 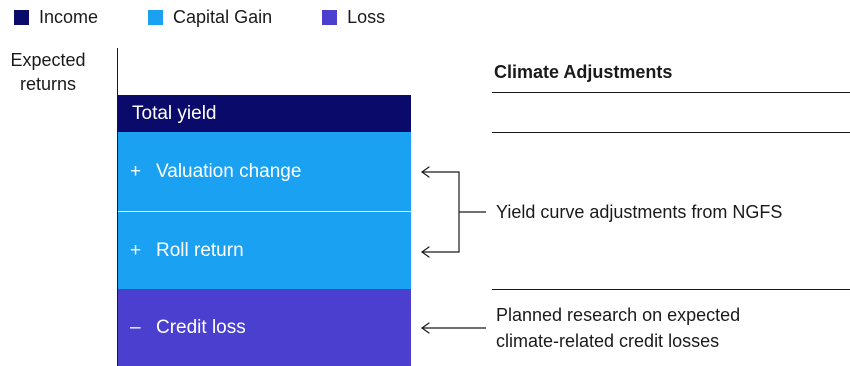 What do you see at coordinates (608, 341) in the screenshot?
I see `credit-loss-note-line2: climate-related credit losses` at bounding box center [608, 341].